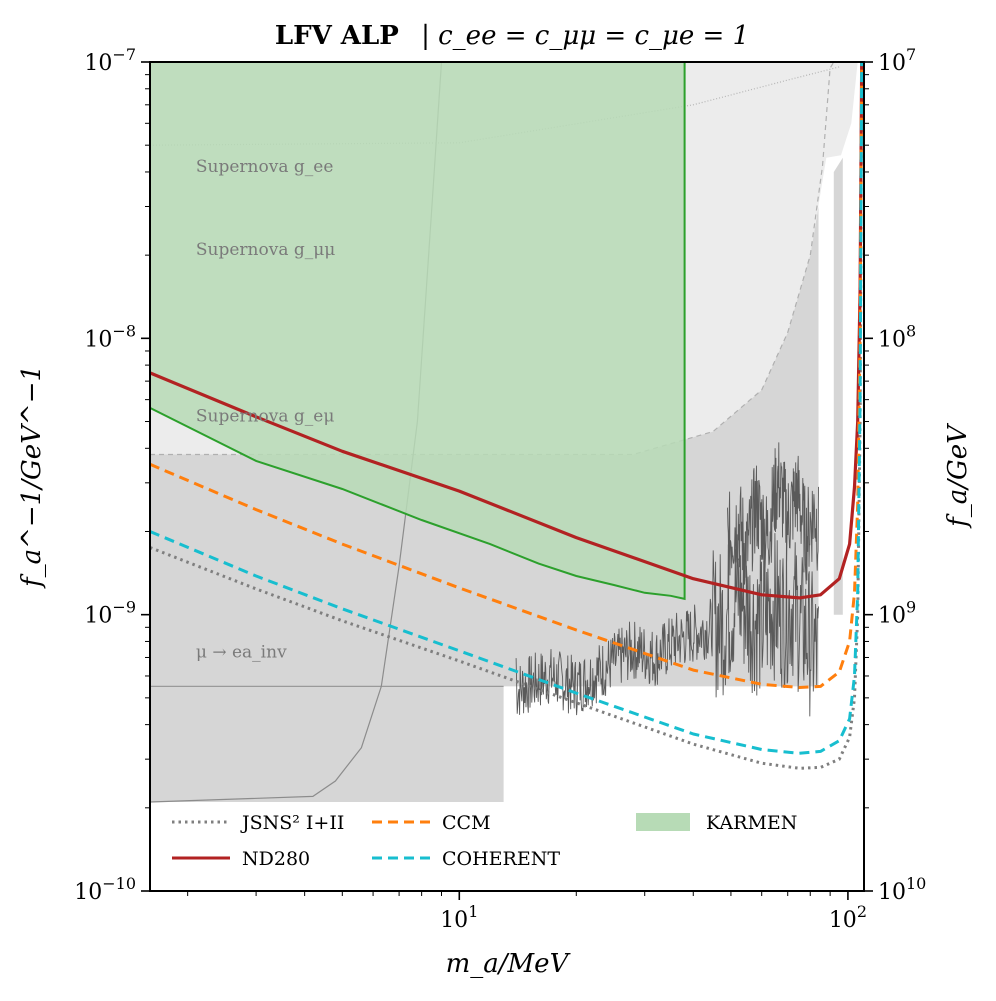 The width and height of the screenshot is (996, 1001). Describe the element at coordinates (773, 514) in the screenshot. I see `fluctuating-bound-upper-line` at that location.